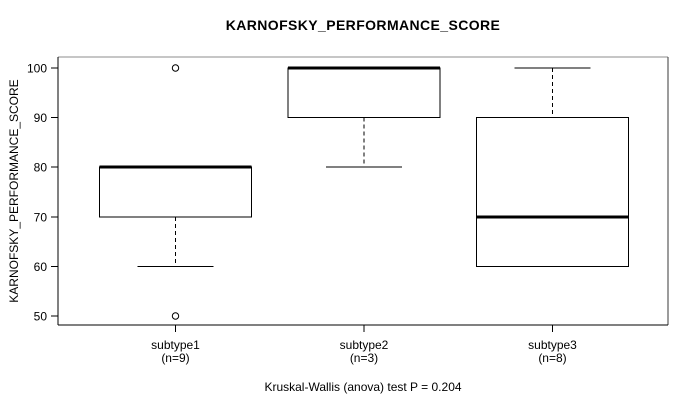 The height and width of the screenshot is (400, 700). I want to click on box-subtype3, so click(552, 192).